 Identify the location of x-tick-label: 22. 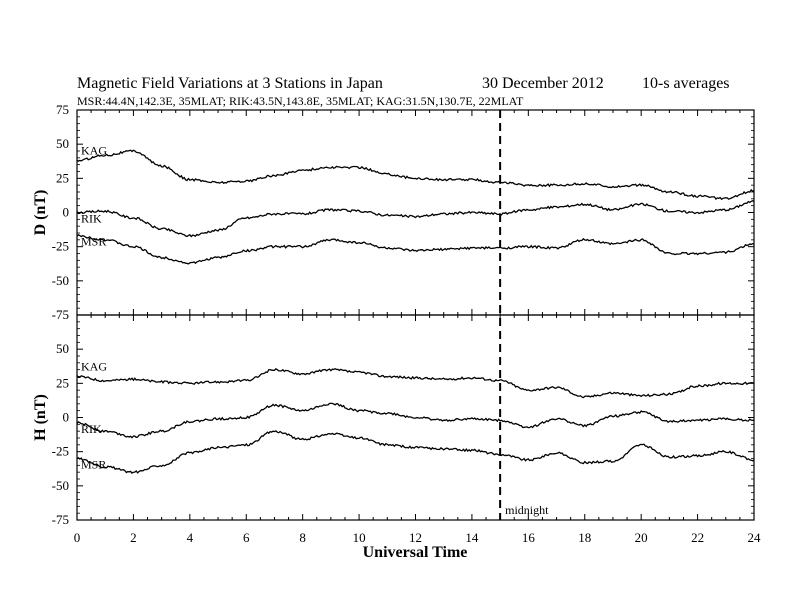
(697, 537).